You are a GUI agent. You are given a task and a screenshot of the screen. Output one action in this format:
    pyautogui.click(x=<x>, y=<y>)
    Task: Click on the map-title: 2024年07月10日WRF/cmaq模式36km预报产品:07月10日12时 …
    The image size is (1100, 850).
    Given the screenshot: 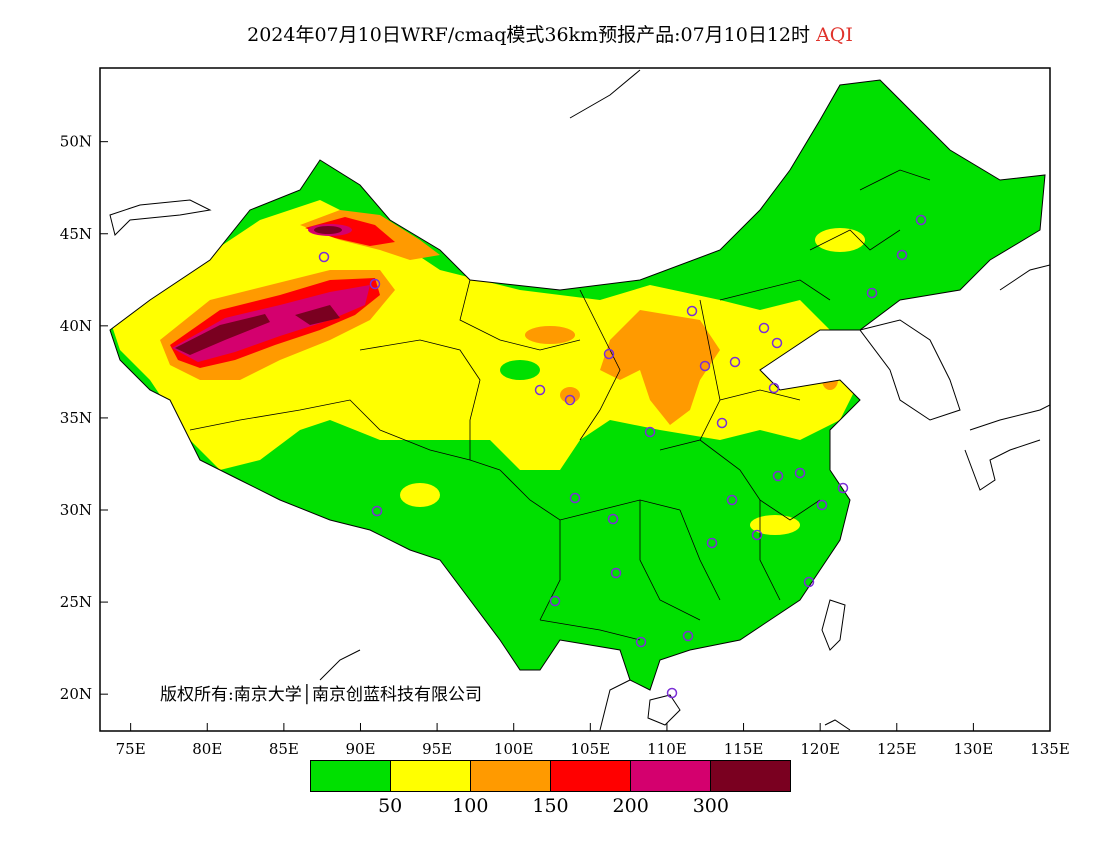 What is the action you would take?
    pyautogui.click(x=550, y=33)
    